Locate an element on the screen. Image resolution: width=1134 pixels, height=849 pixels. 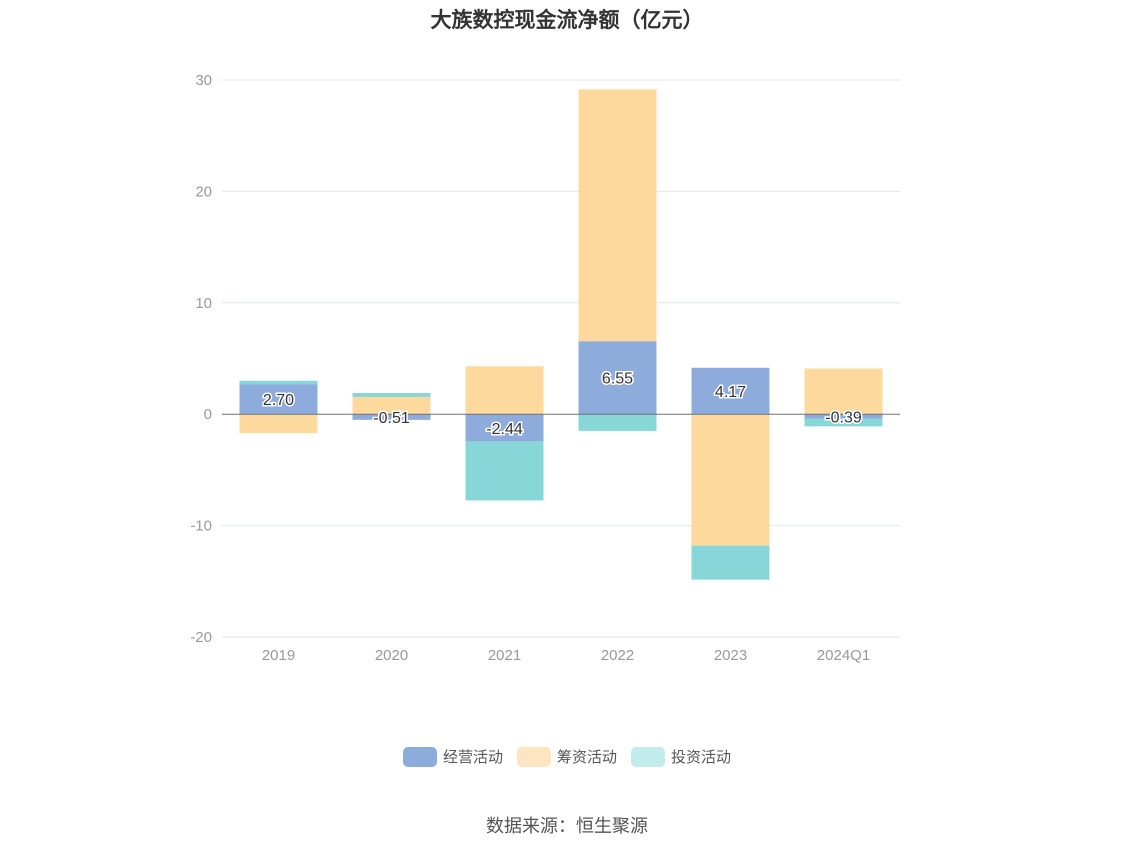
data-label-operating: -0.51 is located at coordinates (391, 418).